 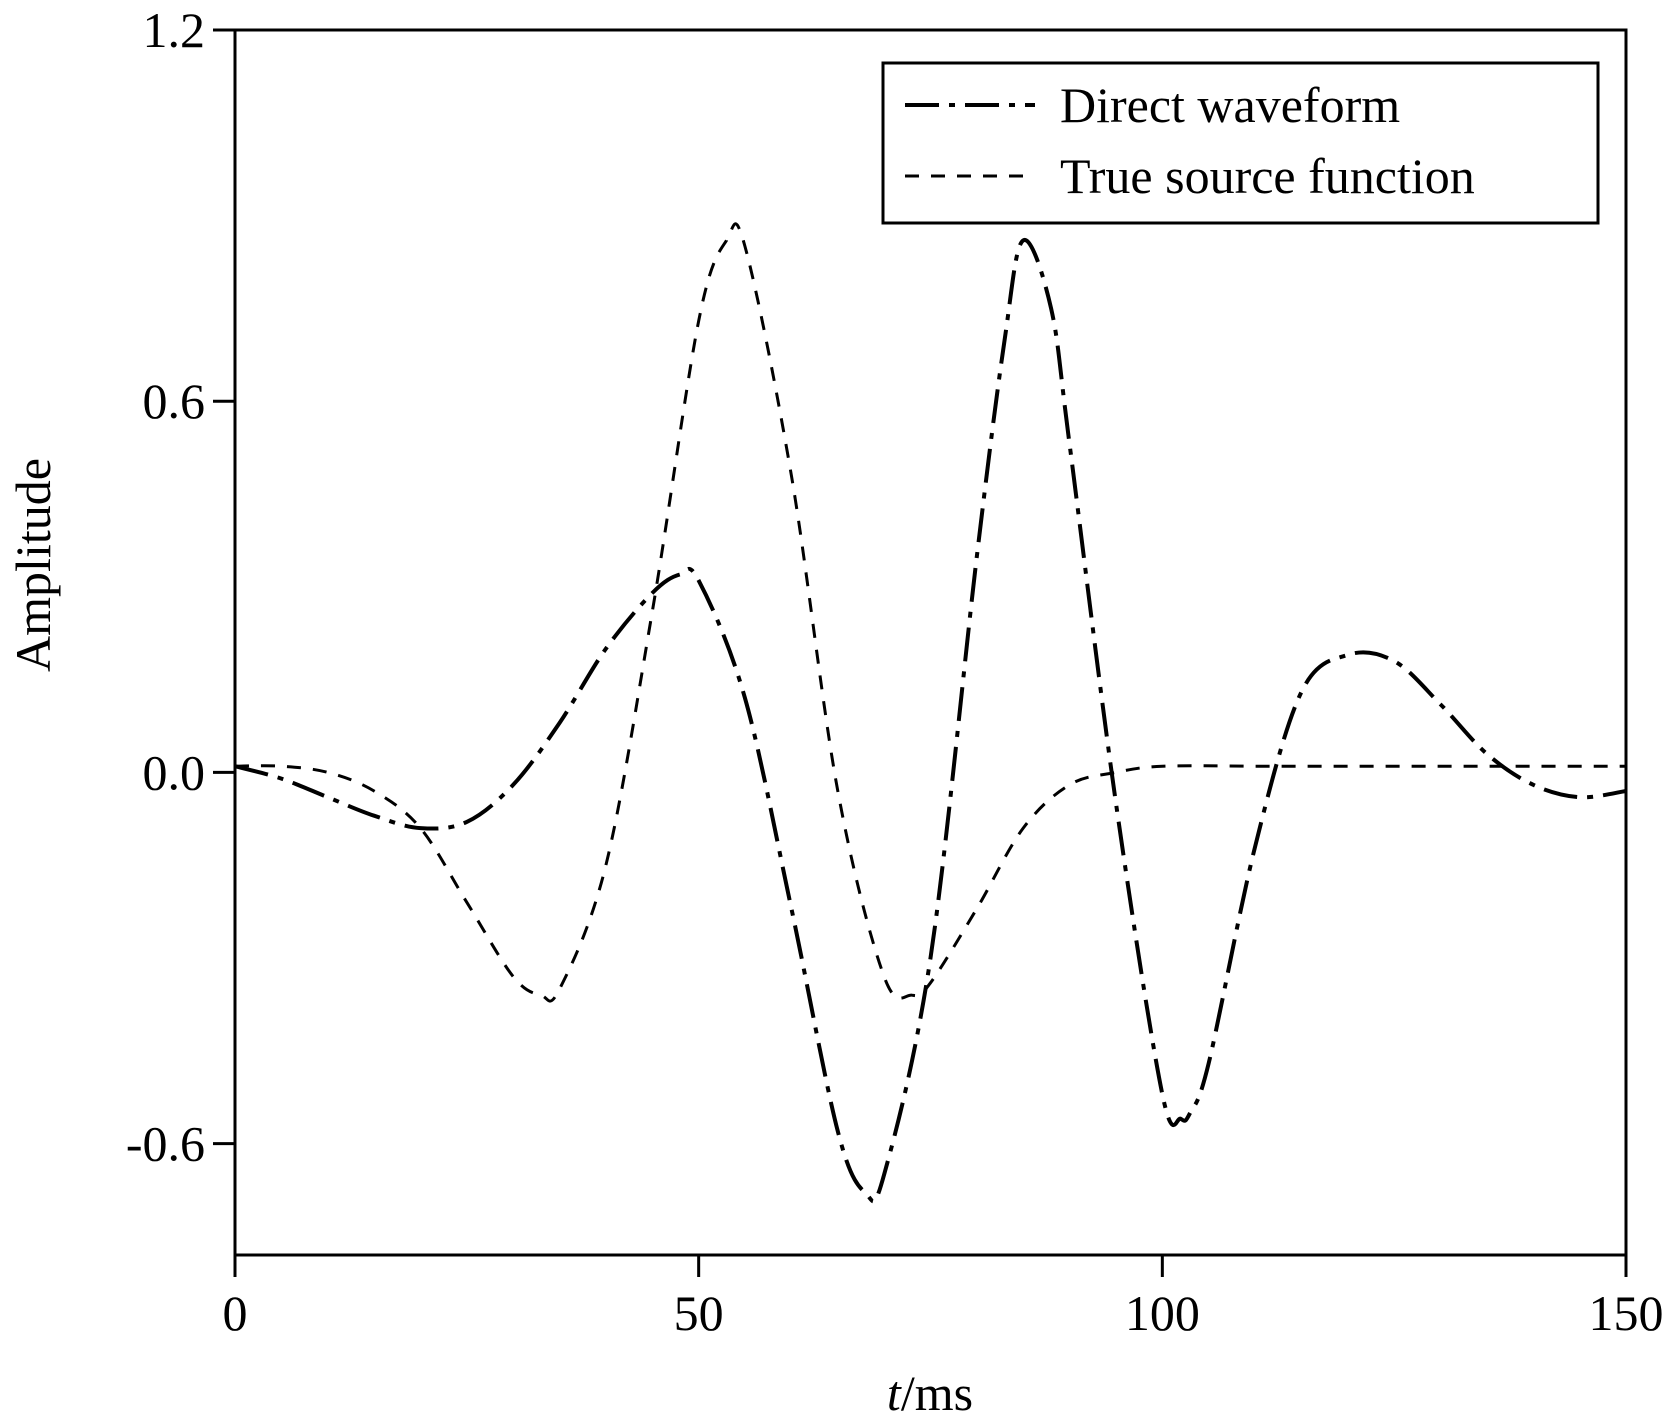 What do you see at coordinates (174, 401) in the screenshot?
I see `y-tick-label: 0.6` at bounding box center [174, 401].